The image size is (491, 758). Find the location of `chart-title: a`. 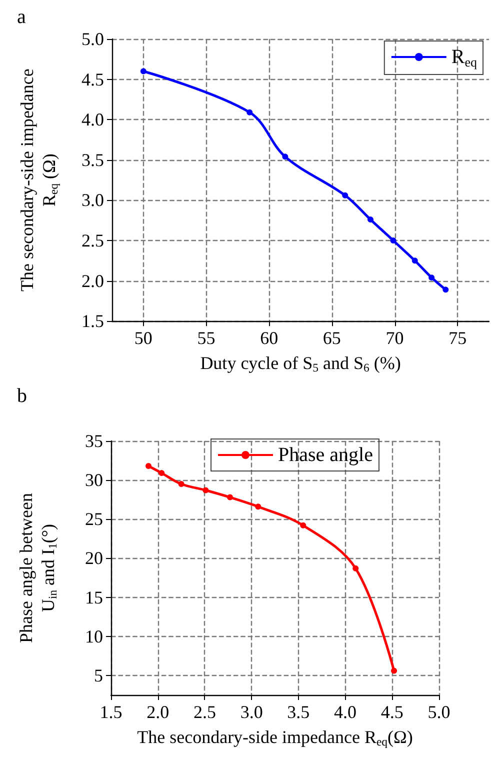

chart-title: a is located at coordinates (21, 17).